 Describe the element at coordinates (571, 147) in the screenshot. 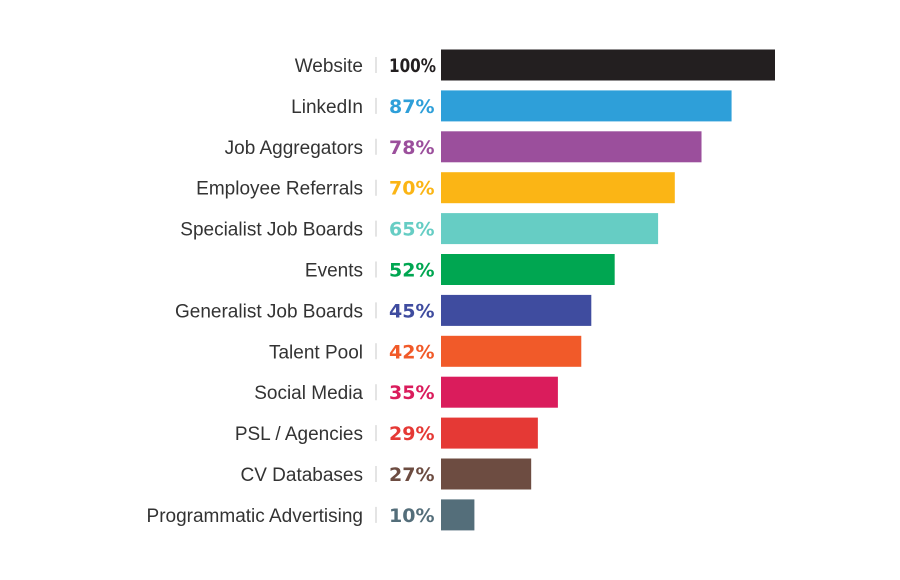

I see `bar-job-aggregators` at that location.